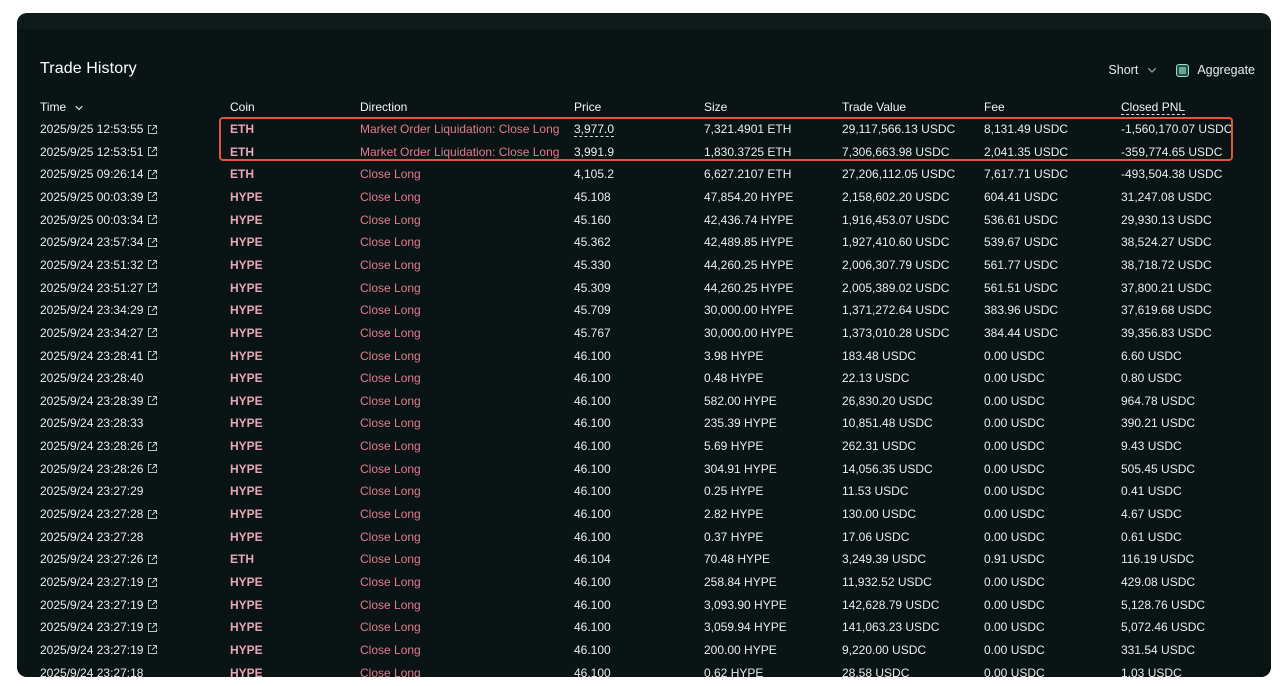  I want to click on header-closed-pnl: Closed PNL, so click(1153, 107).